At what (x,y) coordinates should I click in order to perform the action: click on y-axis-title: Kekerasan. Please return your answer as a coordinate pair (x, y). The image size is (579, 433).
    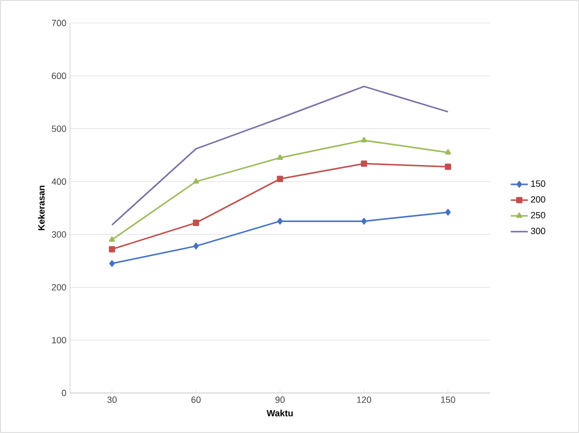
    Looking at the image, I should click on (41, 208).